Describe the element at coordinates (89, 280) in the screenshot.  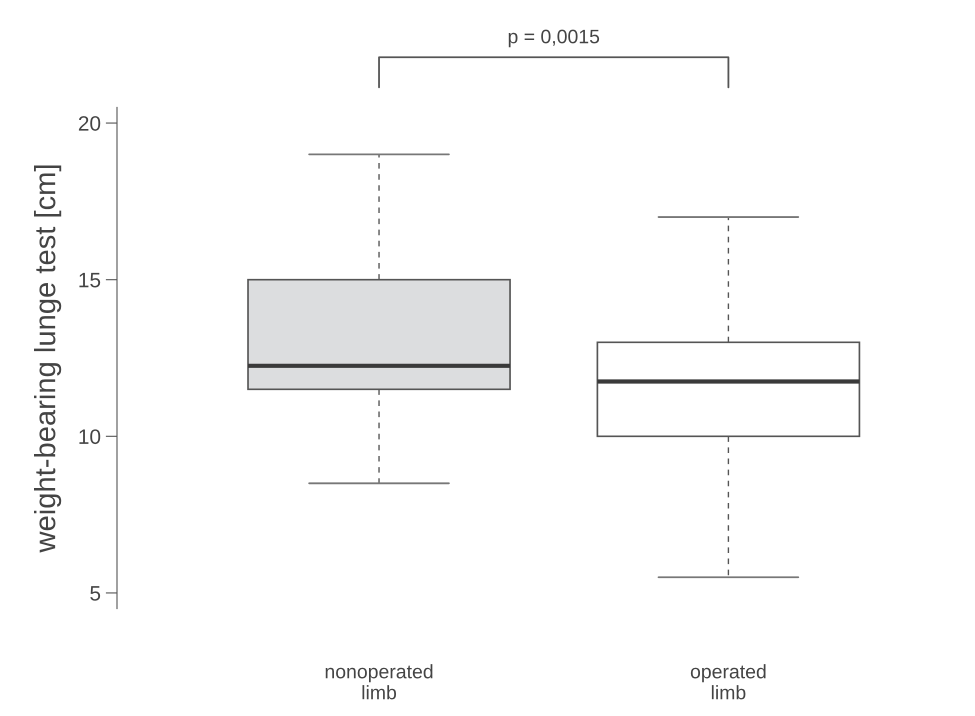
I see `y-tick-label: 15` at that location.